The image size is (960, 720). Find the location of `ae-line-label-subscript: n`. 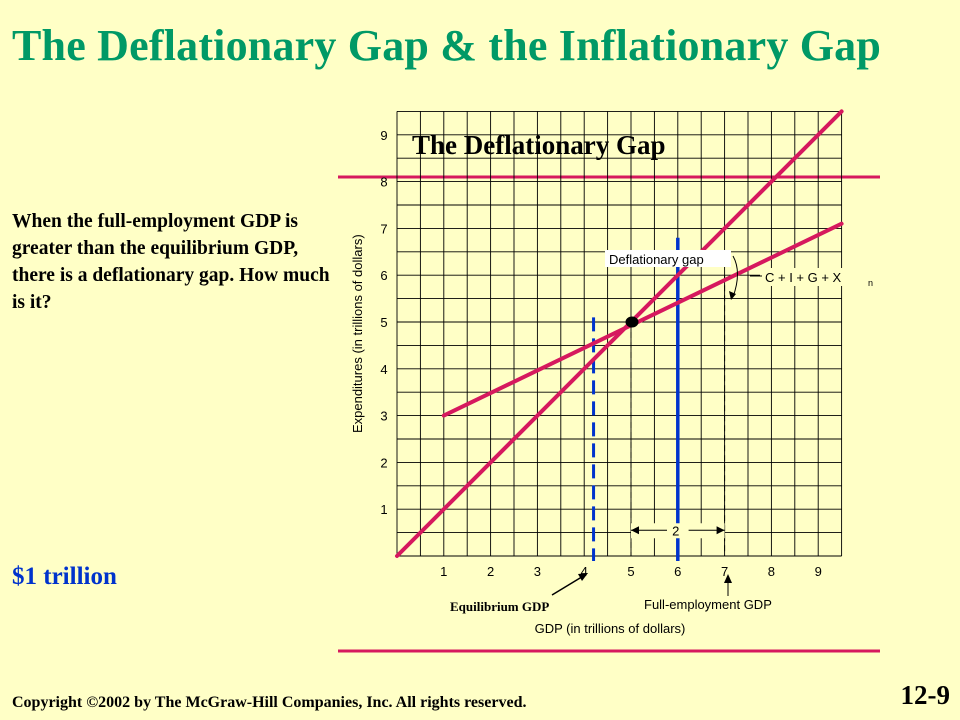

ae-line-label-subscript: n is located at coordinates (870, 283).